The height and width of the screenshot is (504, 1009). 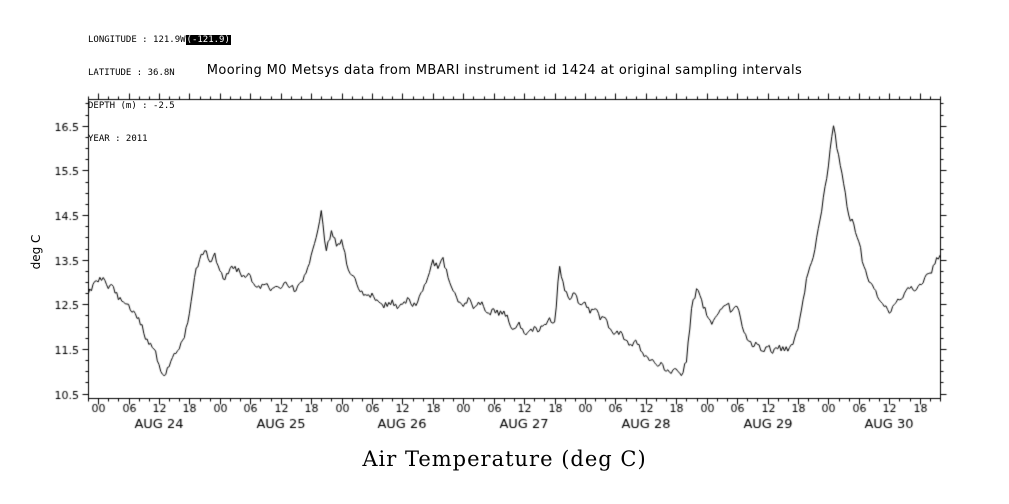 What do you see at coordinates (137, 40) in the screenshot?
I see `meta-longitude-text: LONGITUDE : 121.9W` at bounding box center [137, 40].